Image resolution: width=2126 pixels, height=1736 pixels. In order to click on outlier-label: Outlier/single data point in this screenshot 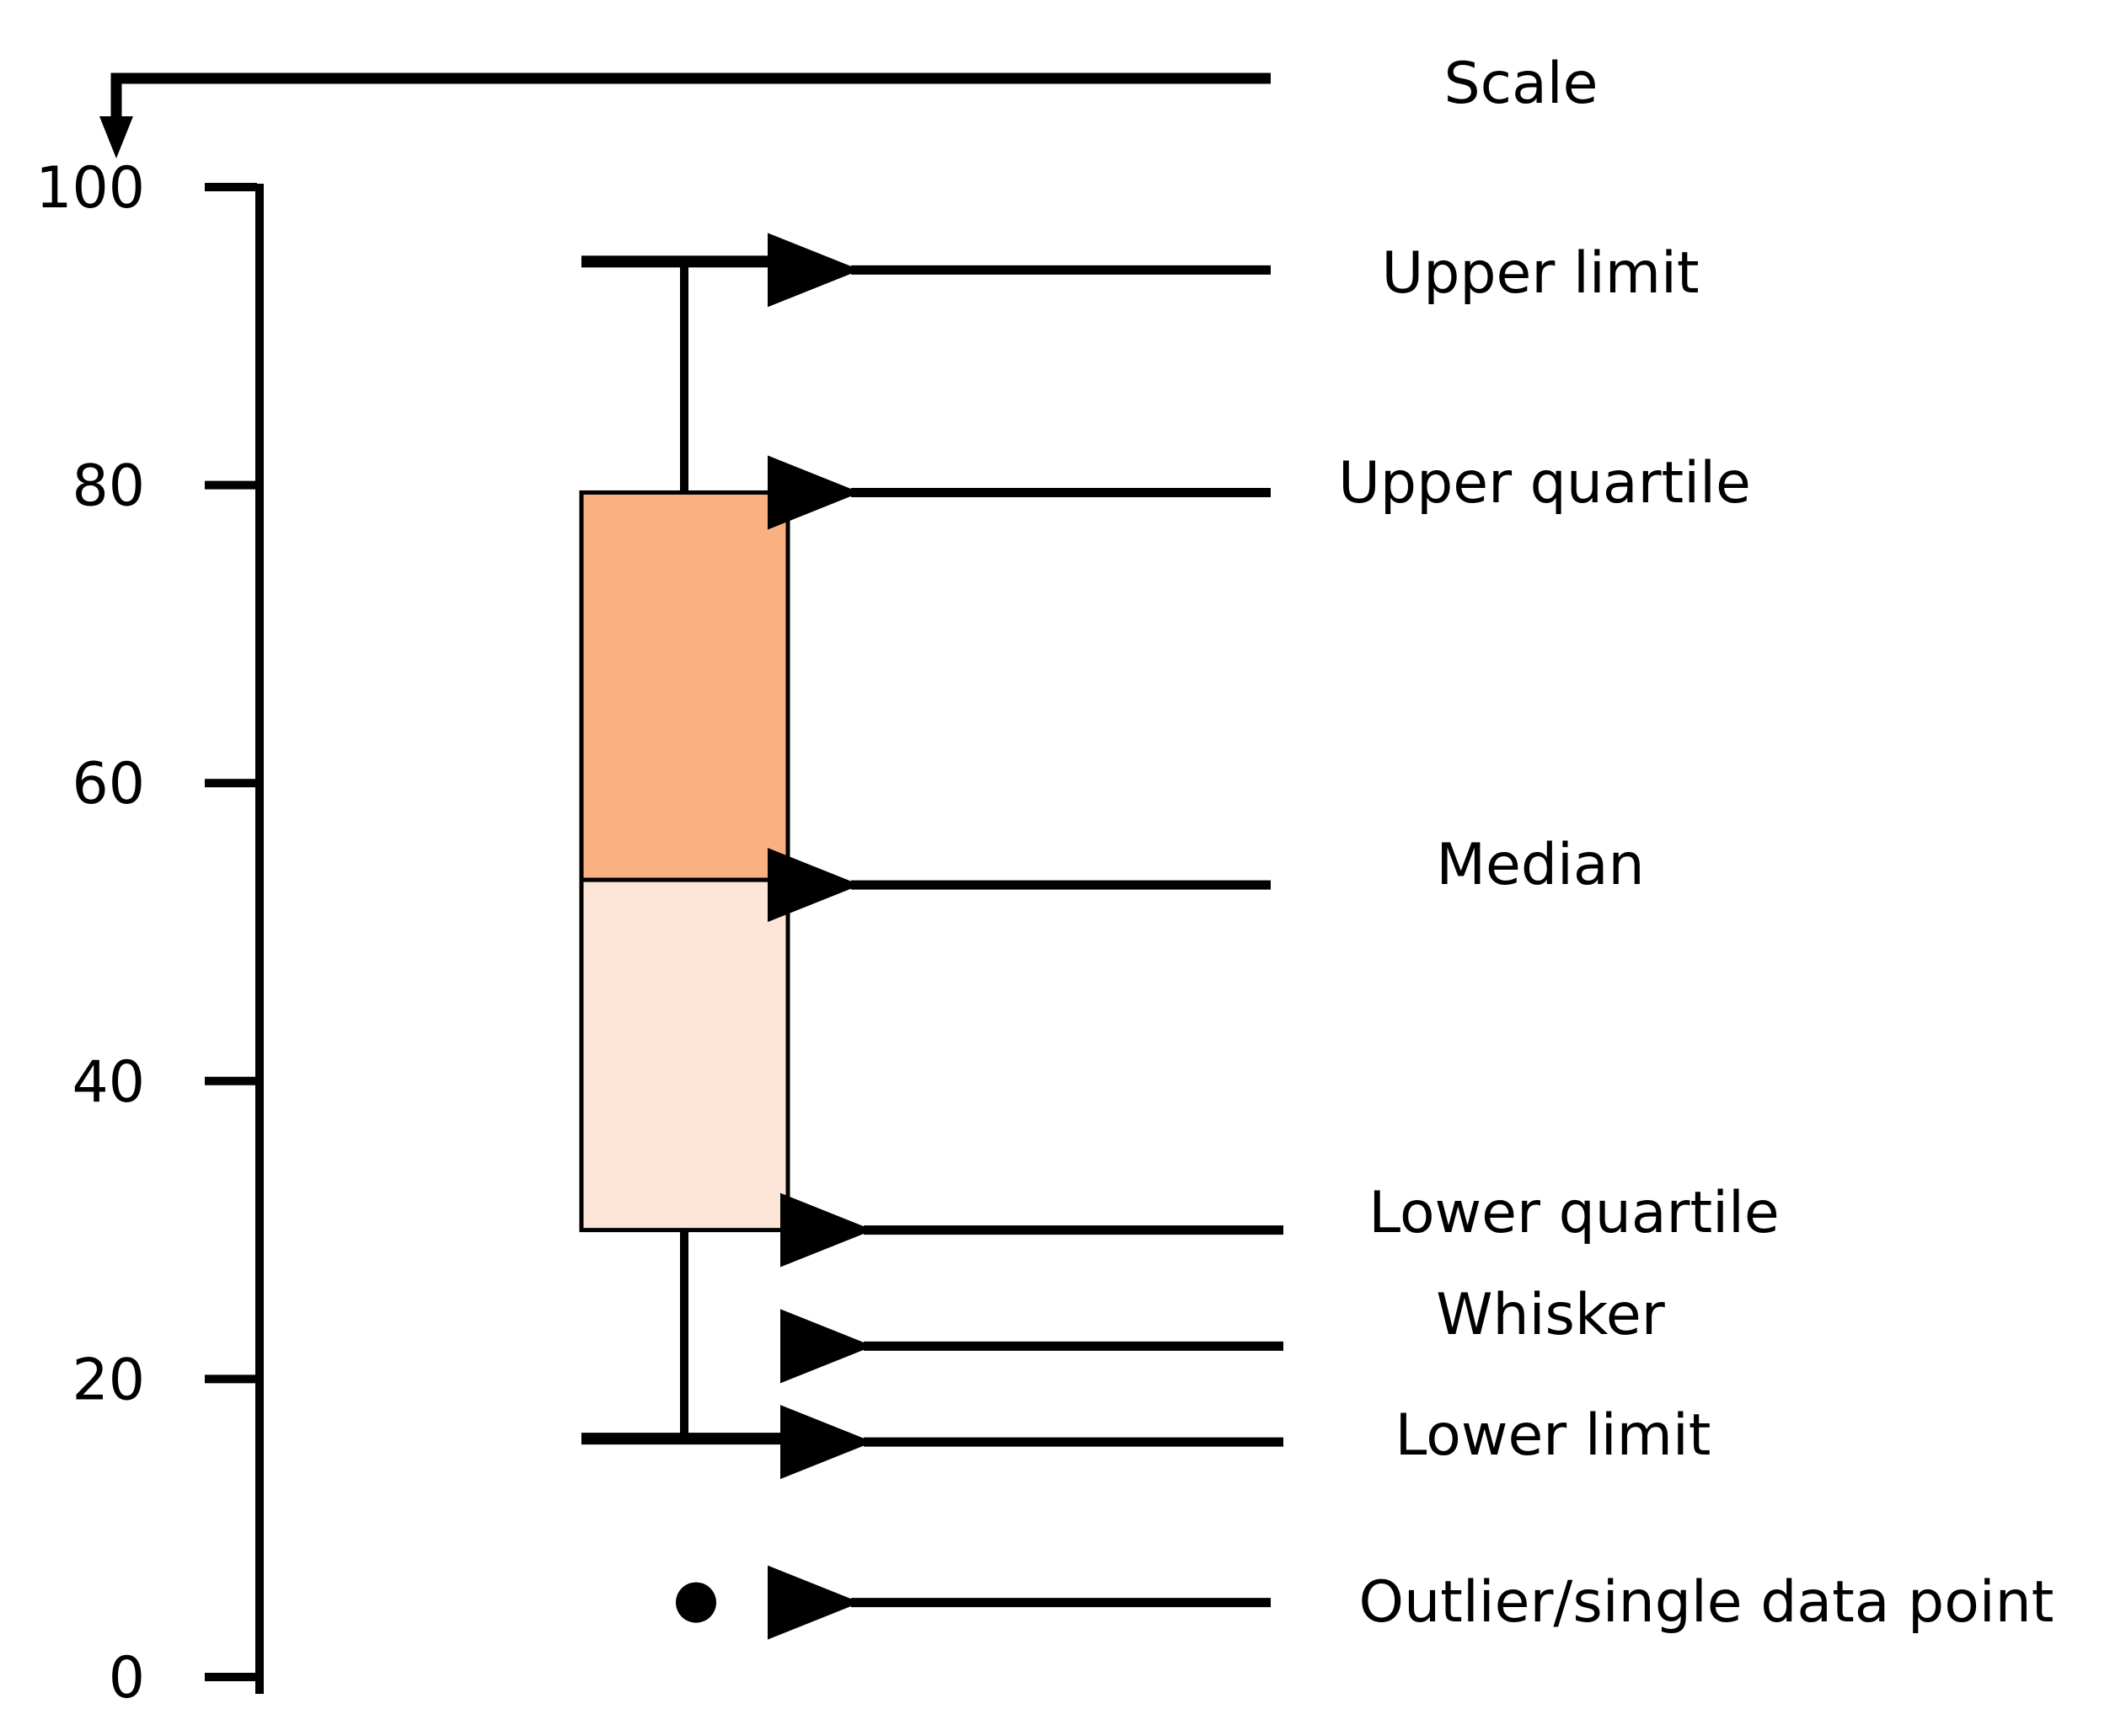, I will do `click(1706, 1602)`.